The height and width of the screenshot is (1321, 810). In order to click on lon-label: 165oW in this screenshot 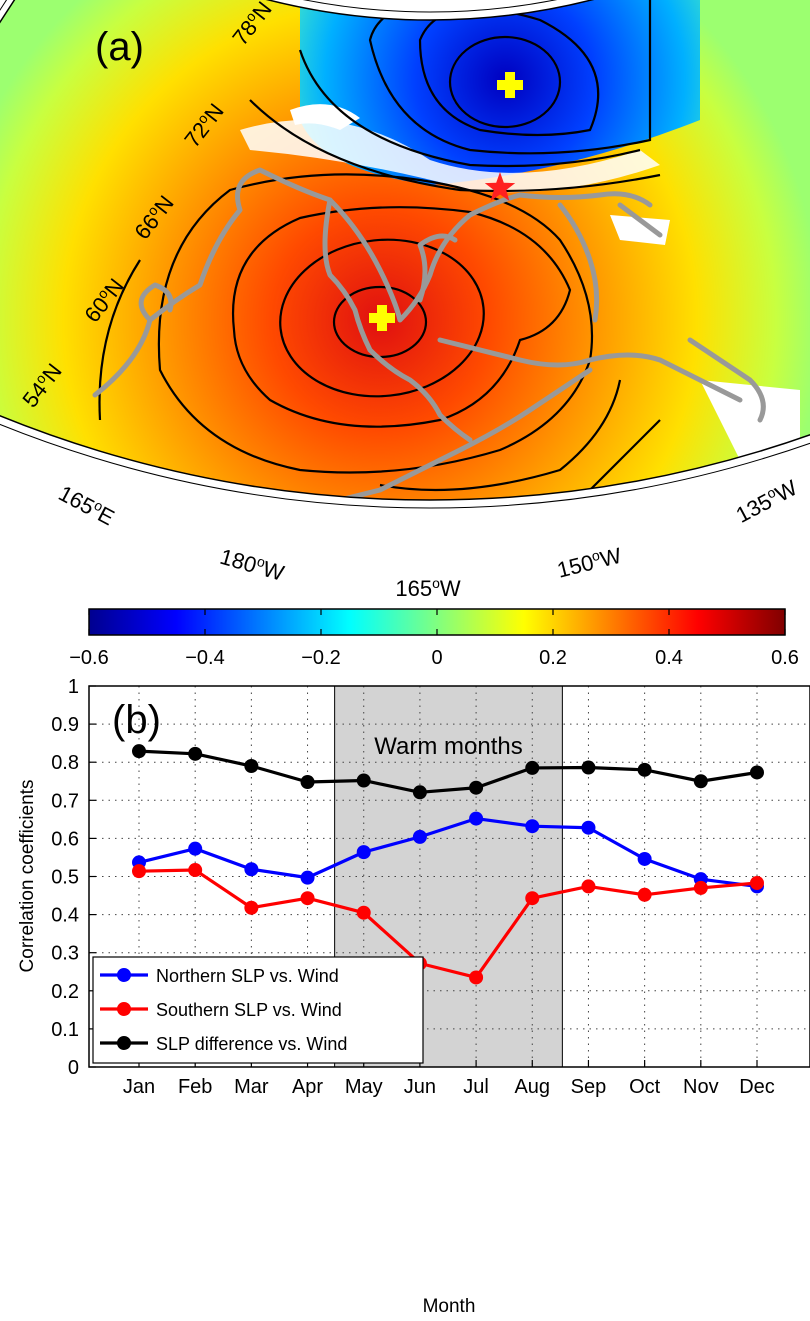, I will do `click(428, 588)`.